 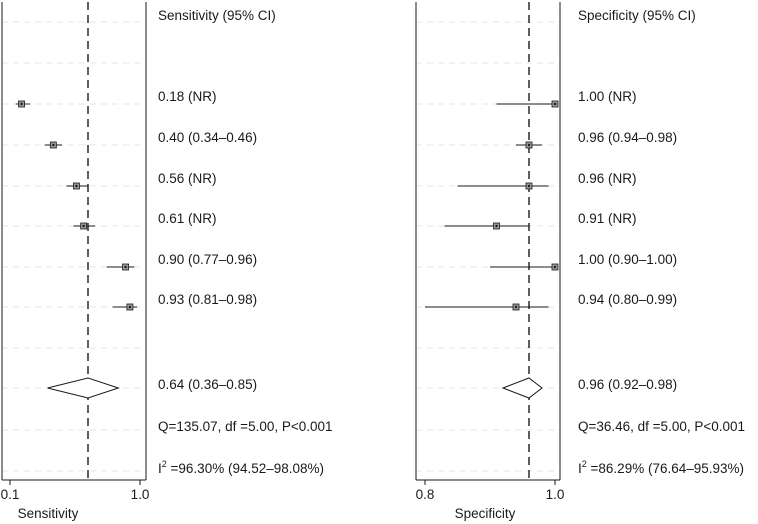 What do you see at coordinates (627, 299) in the screenshot?
I see `study-estimate-label: 0.94 (0.80–0.99)` at bounding box center [627, 299].